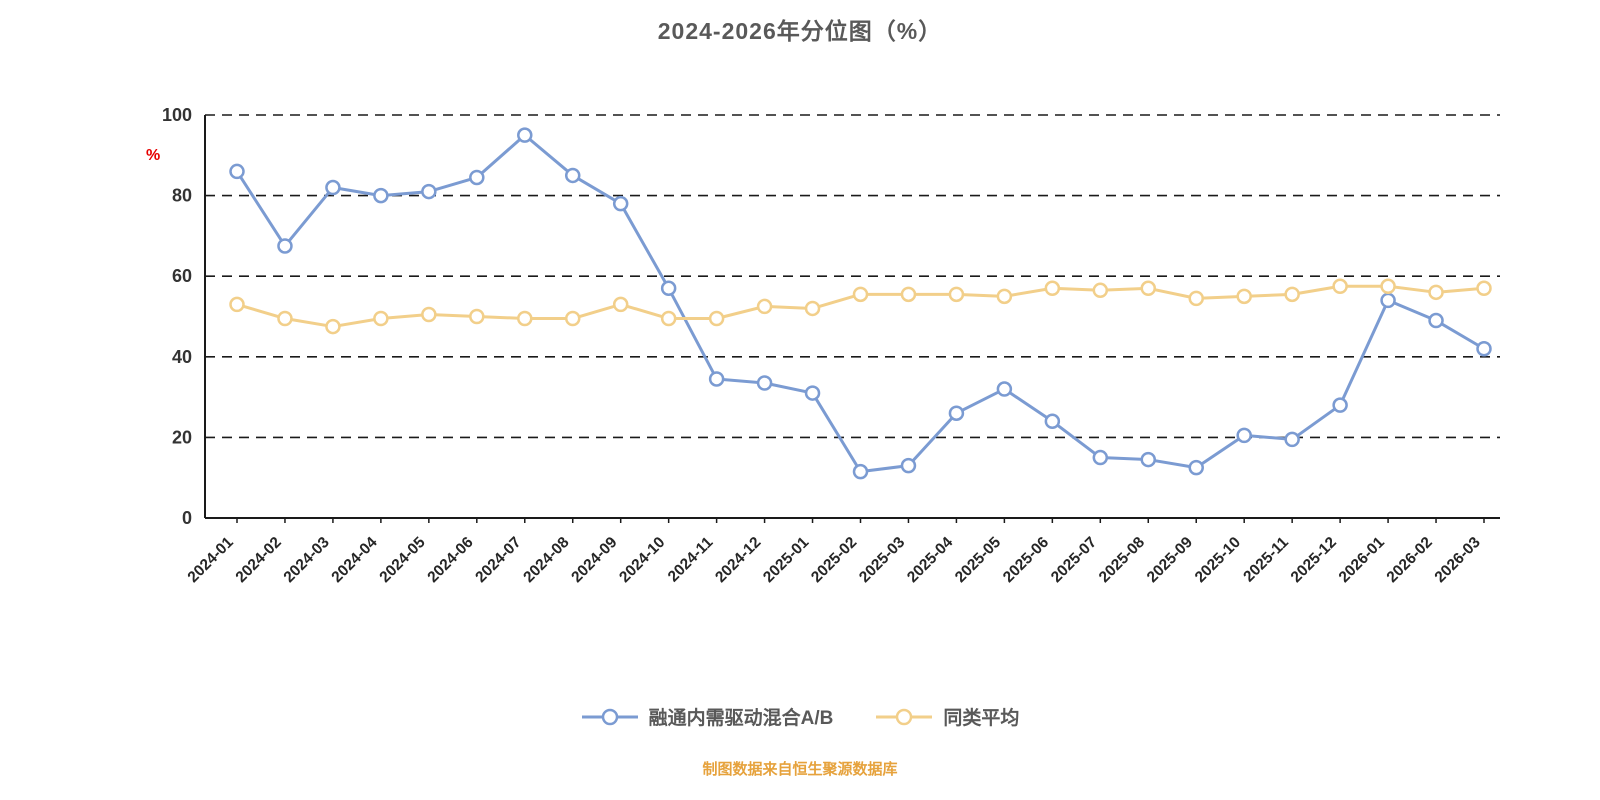  Describe the element at coordinates (1122, 560) in the screenshot. I see `svg-text: 2025-08` at that location.